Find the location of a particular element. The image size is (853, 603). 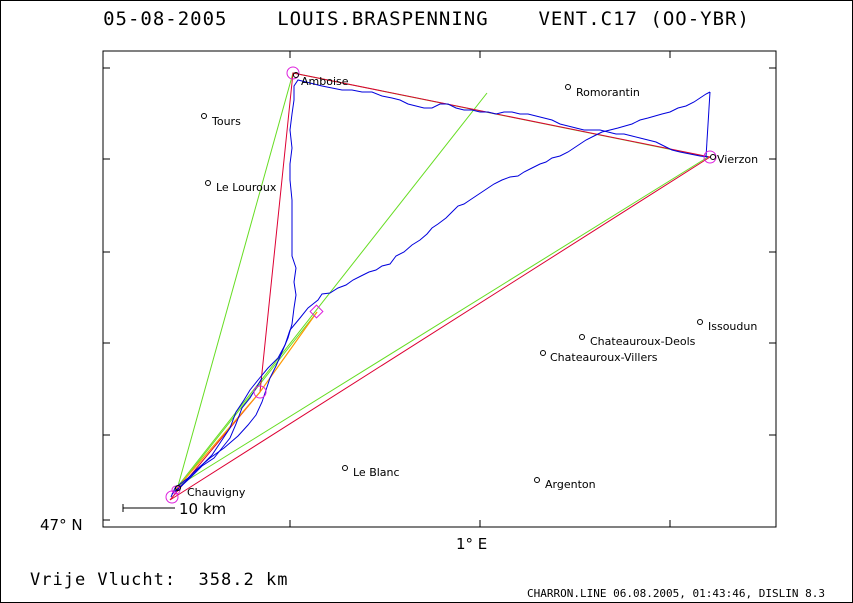

latitude-label: 47° N is located at coordinates (61, 525).